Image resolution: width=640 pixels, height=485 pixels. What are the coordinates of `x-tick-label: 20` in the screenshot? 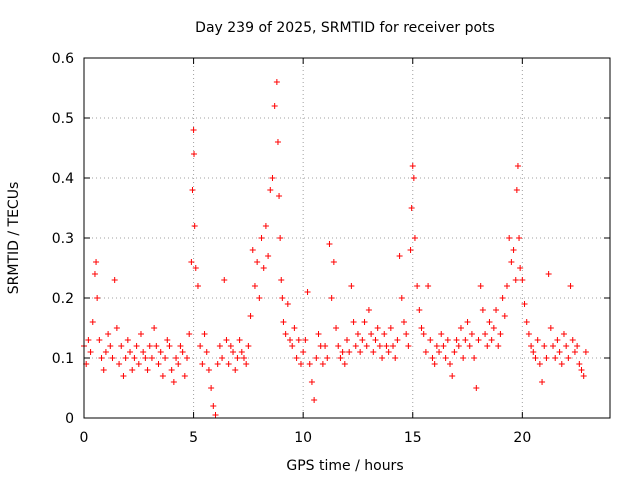 It's located at (522, 438).